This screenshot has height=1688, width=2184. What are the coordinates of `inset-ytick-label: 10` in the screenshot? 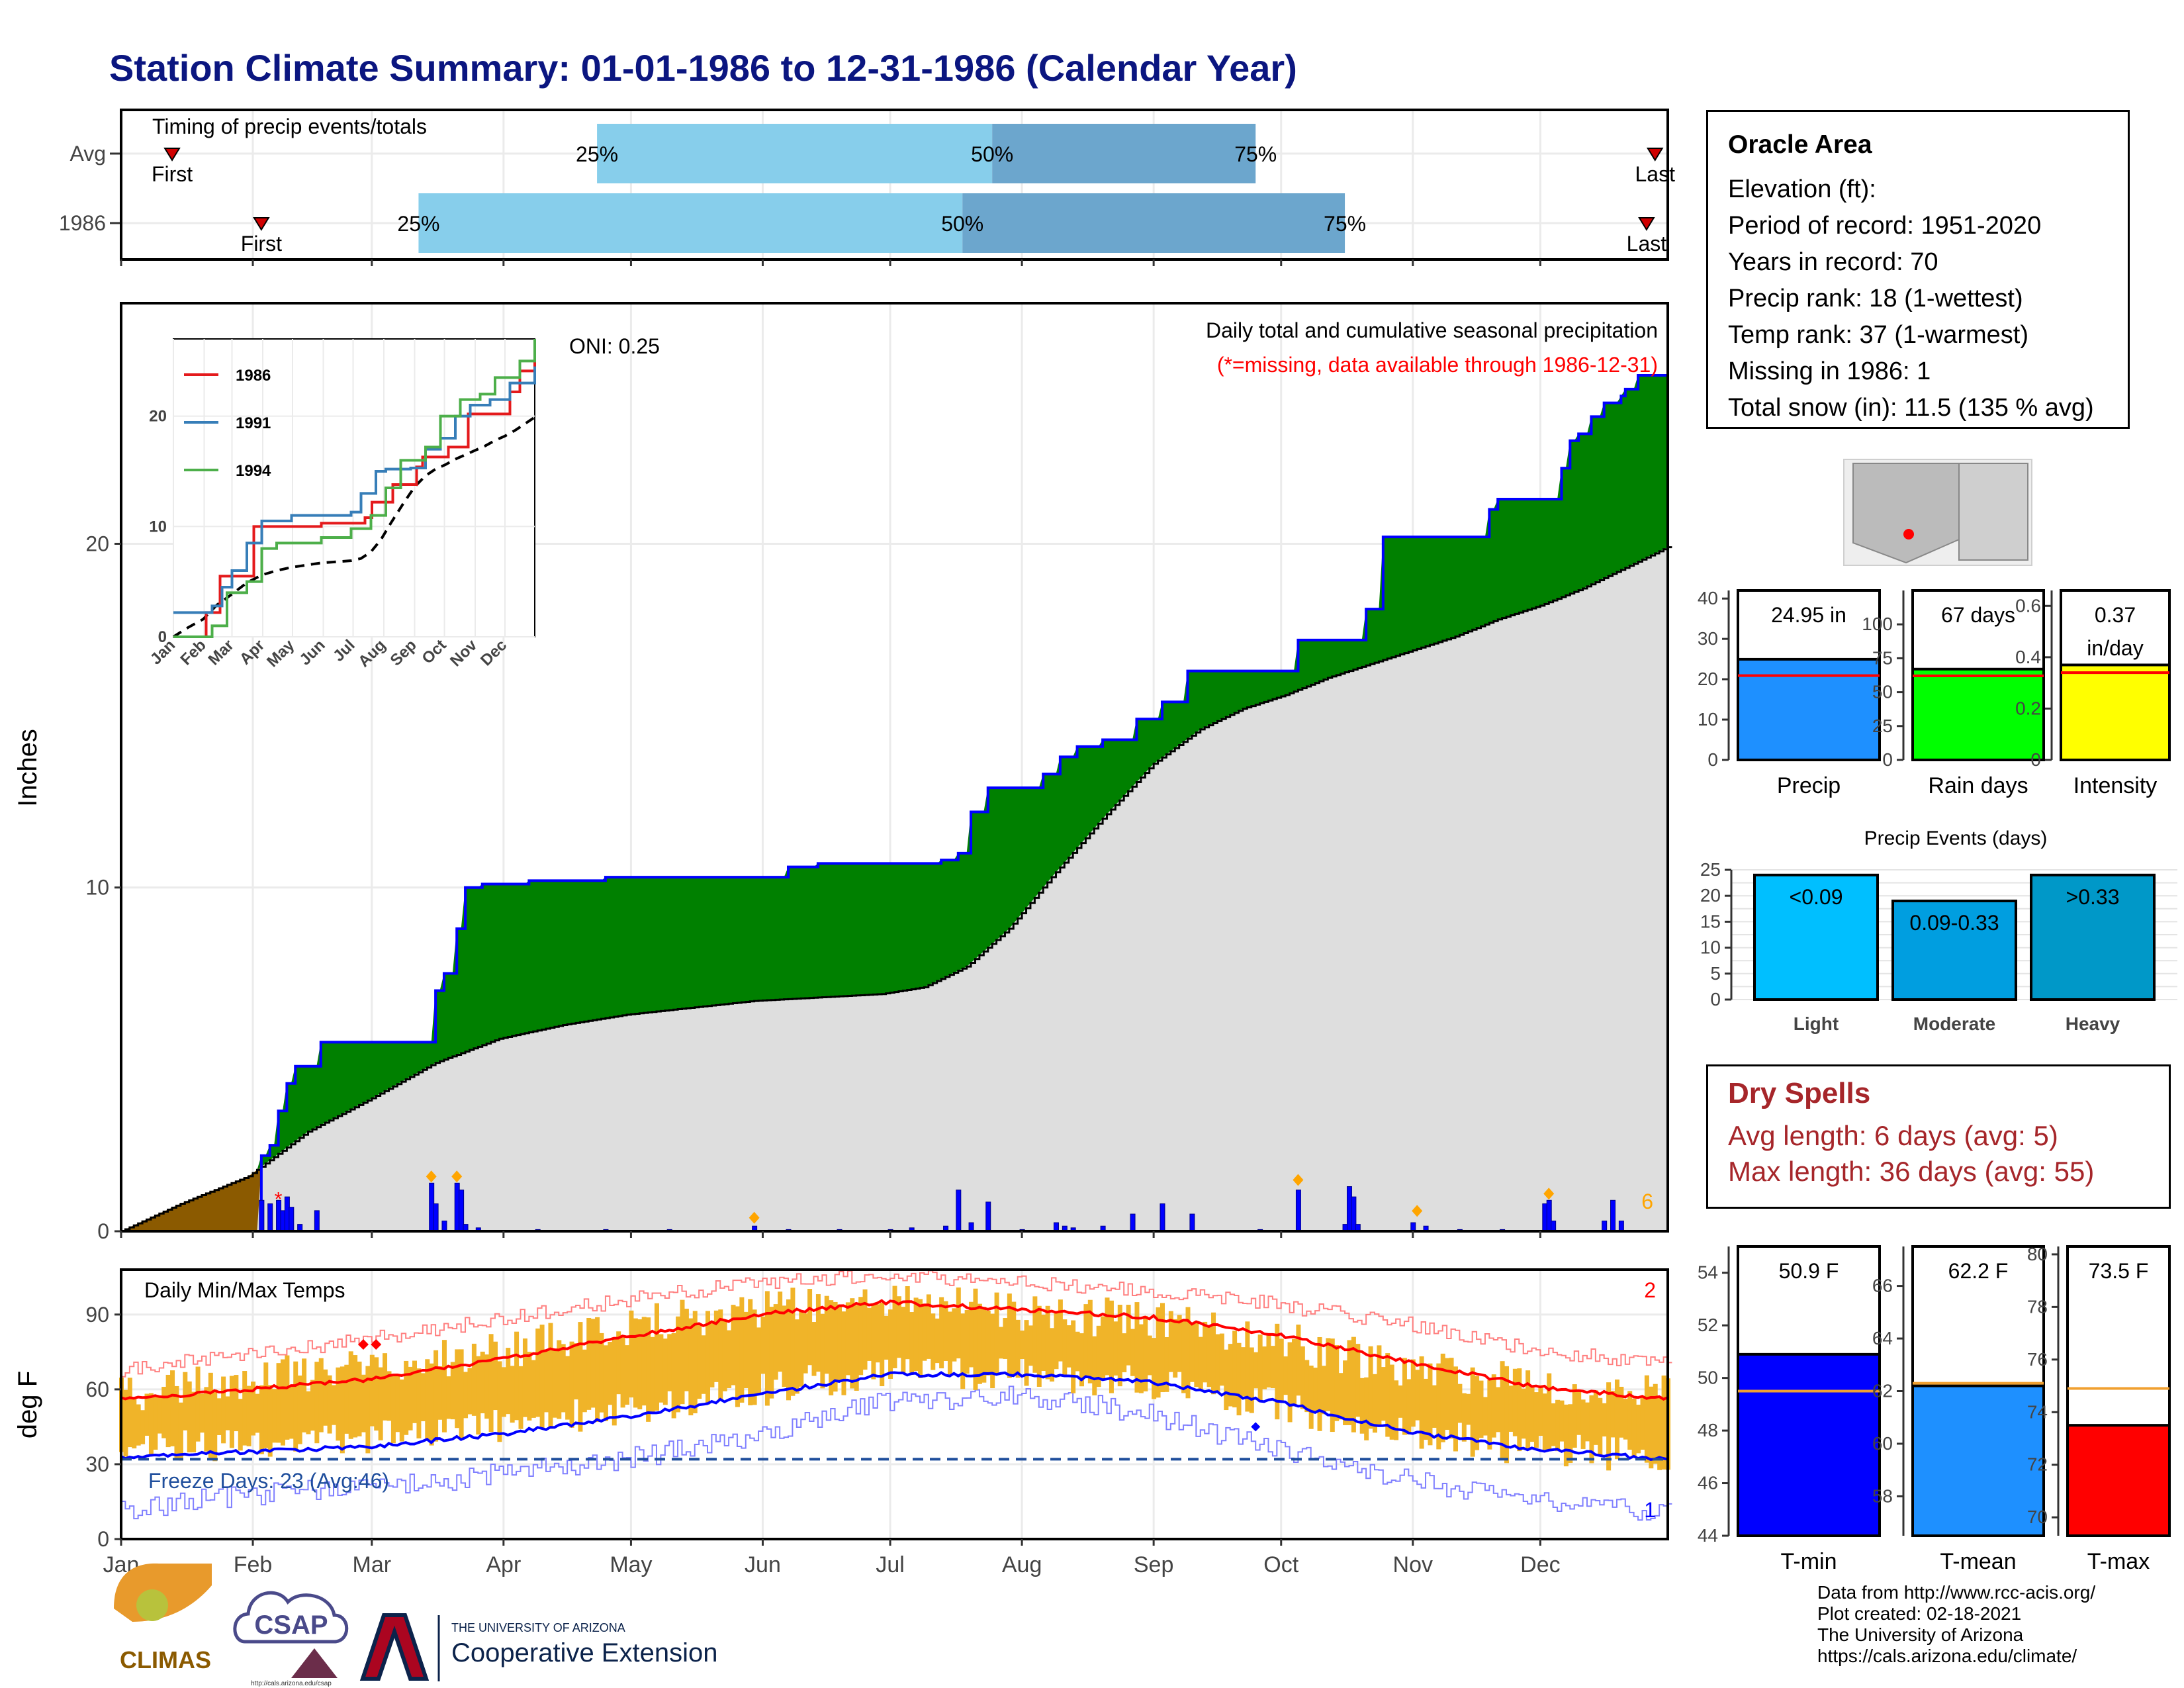 It's located at (158, 527).